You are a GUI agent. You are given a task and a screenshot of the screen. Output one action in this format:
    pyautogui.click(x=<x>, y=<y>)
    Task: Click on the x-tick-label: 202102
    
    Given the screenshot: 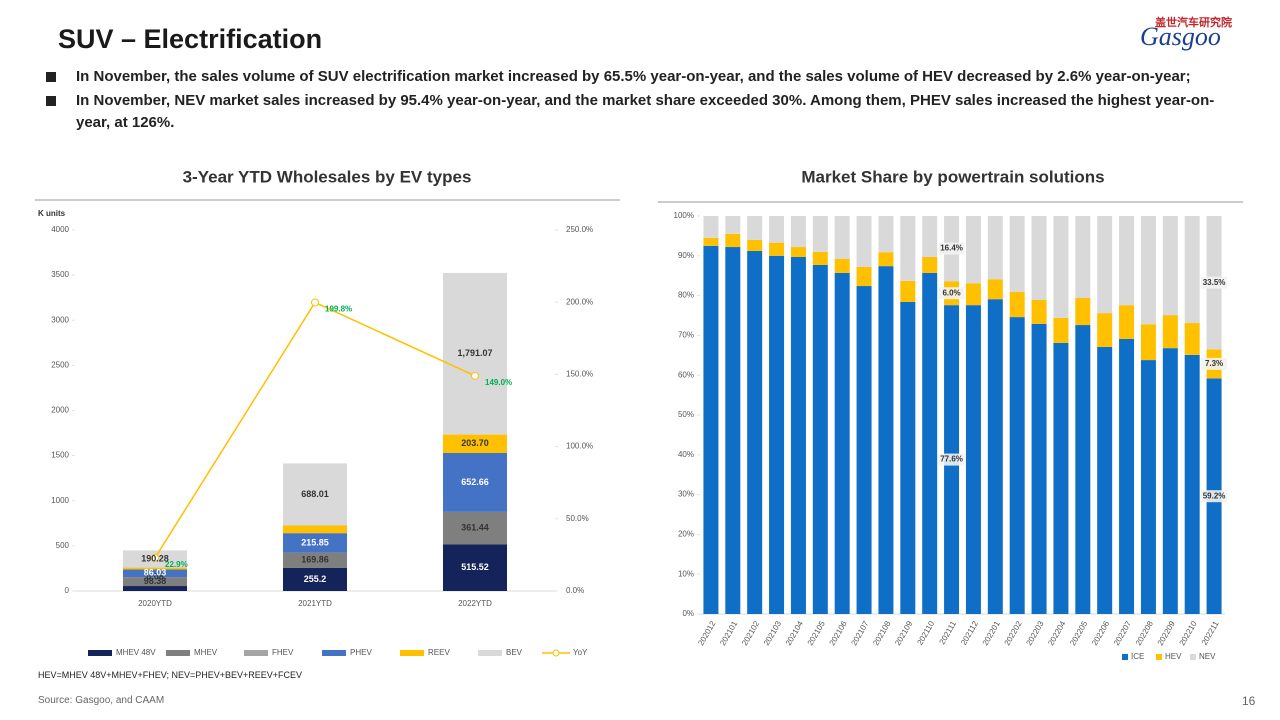 What is the action you would take?
    pyautogui.click(x=750, y=633)
    